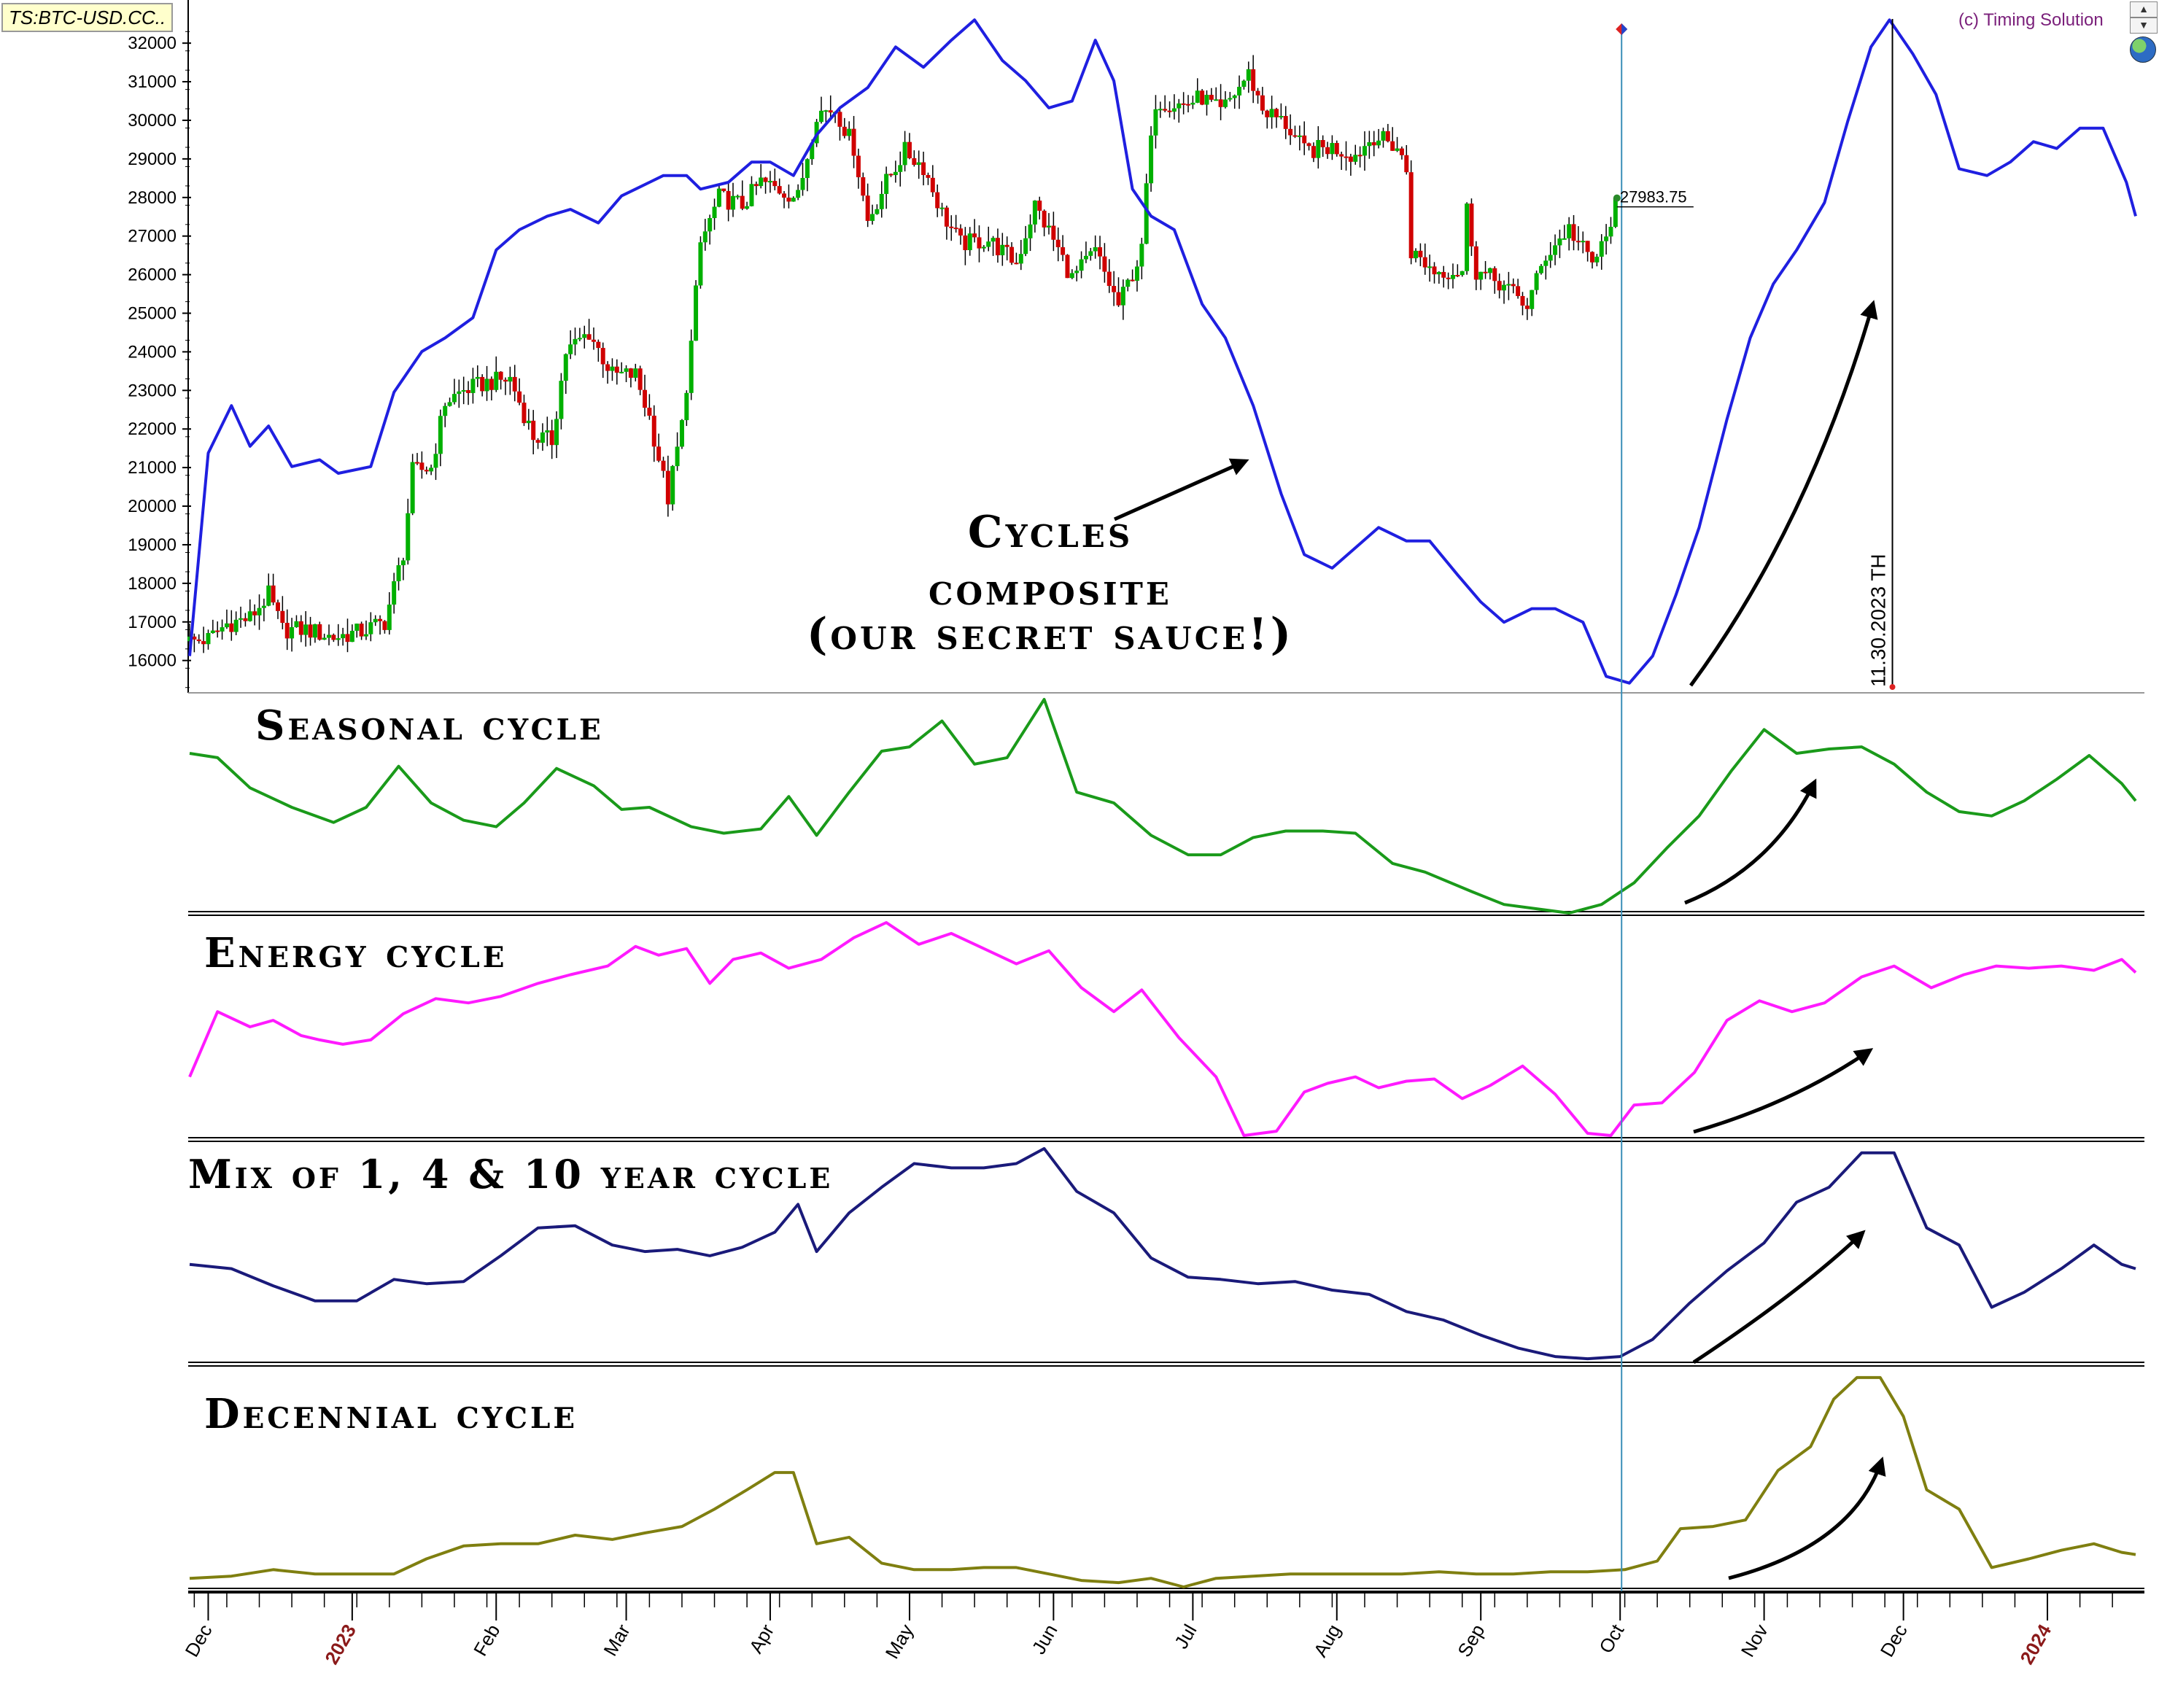 This screenshot has width=2159, height=1708. Describe the element at coordinates (429, 726) in the screenshot. I see `seasonal-cycle-title: Seasonal cycle` at that location.